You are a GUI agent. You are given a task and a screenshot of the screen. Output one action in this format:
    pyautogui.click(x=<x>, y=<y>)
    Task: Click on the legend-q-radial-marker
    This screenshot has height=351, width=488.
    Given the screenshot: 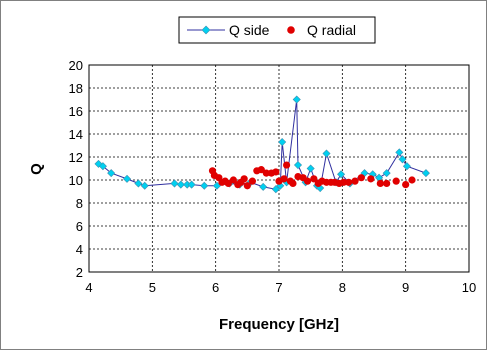 What is the action you would take?
    pyautogui.click(x=291, y=30)
    